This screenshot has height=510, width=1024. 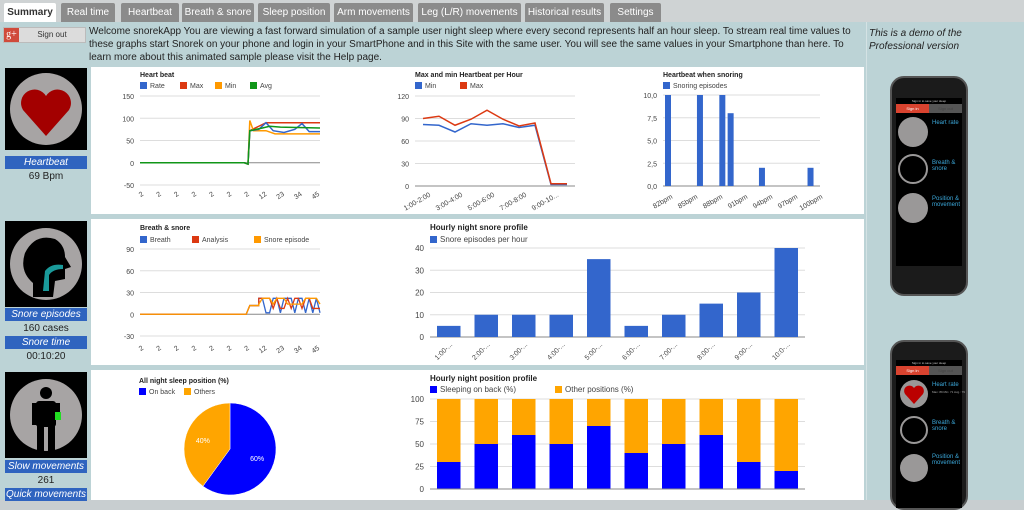 I want to click on x-tick-label: 82bpm, so click(x=663, y=202).